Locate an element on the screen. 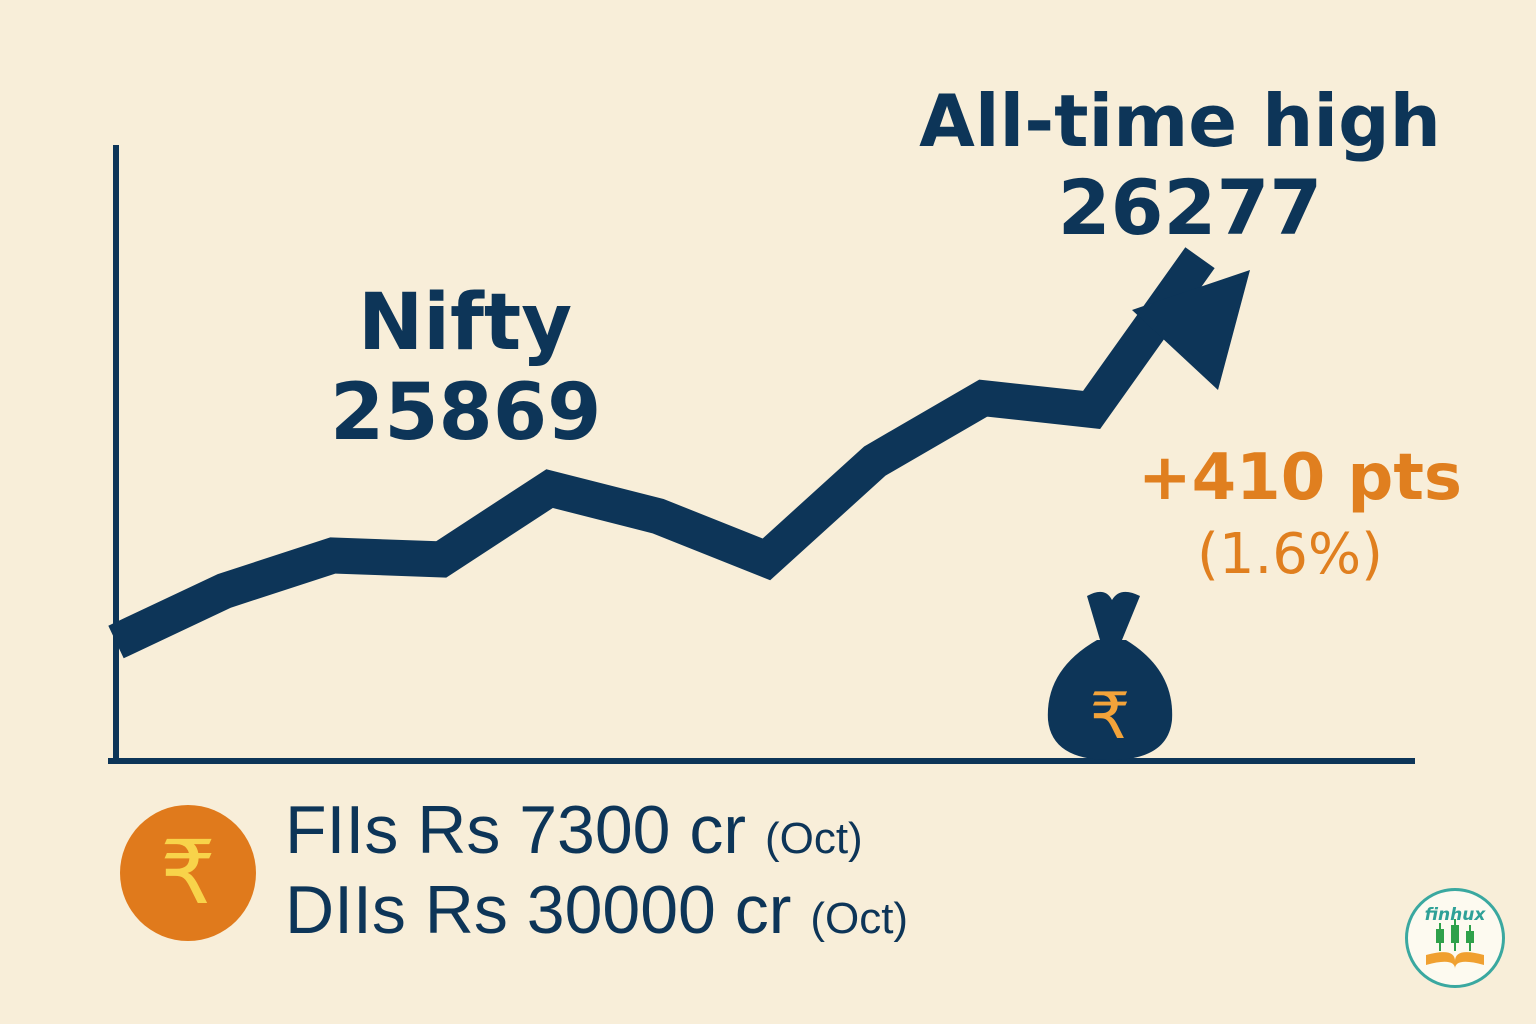  change-percent: (1.6%) is located at coordinates (1290, 554).